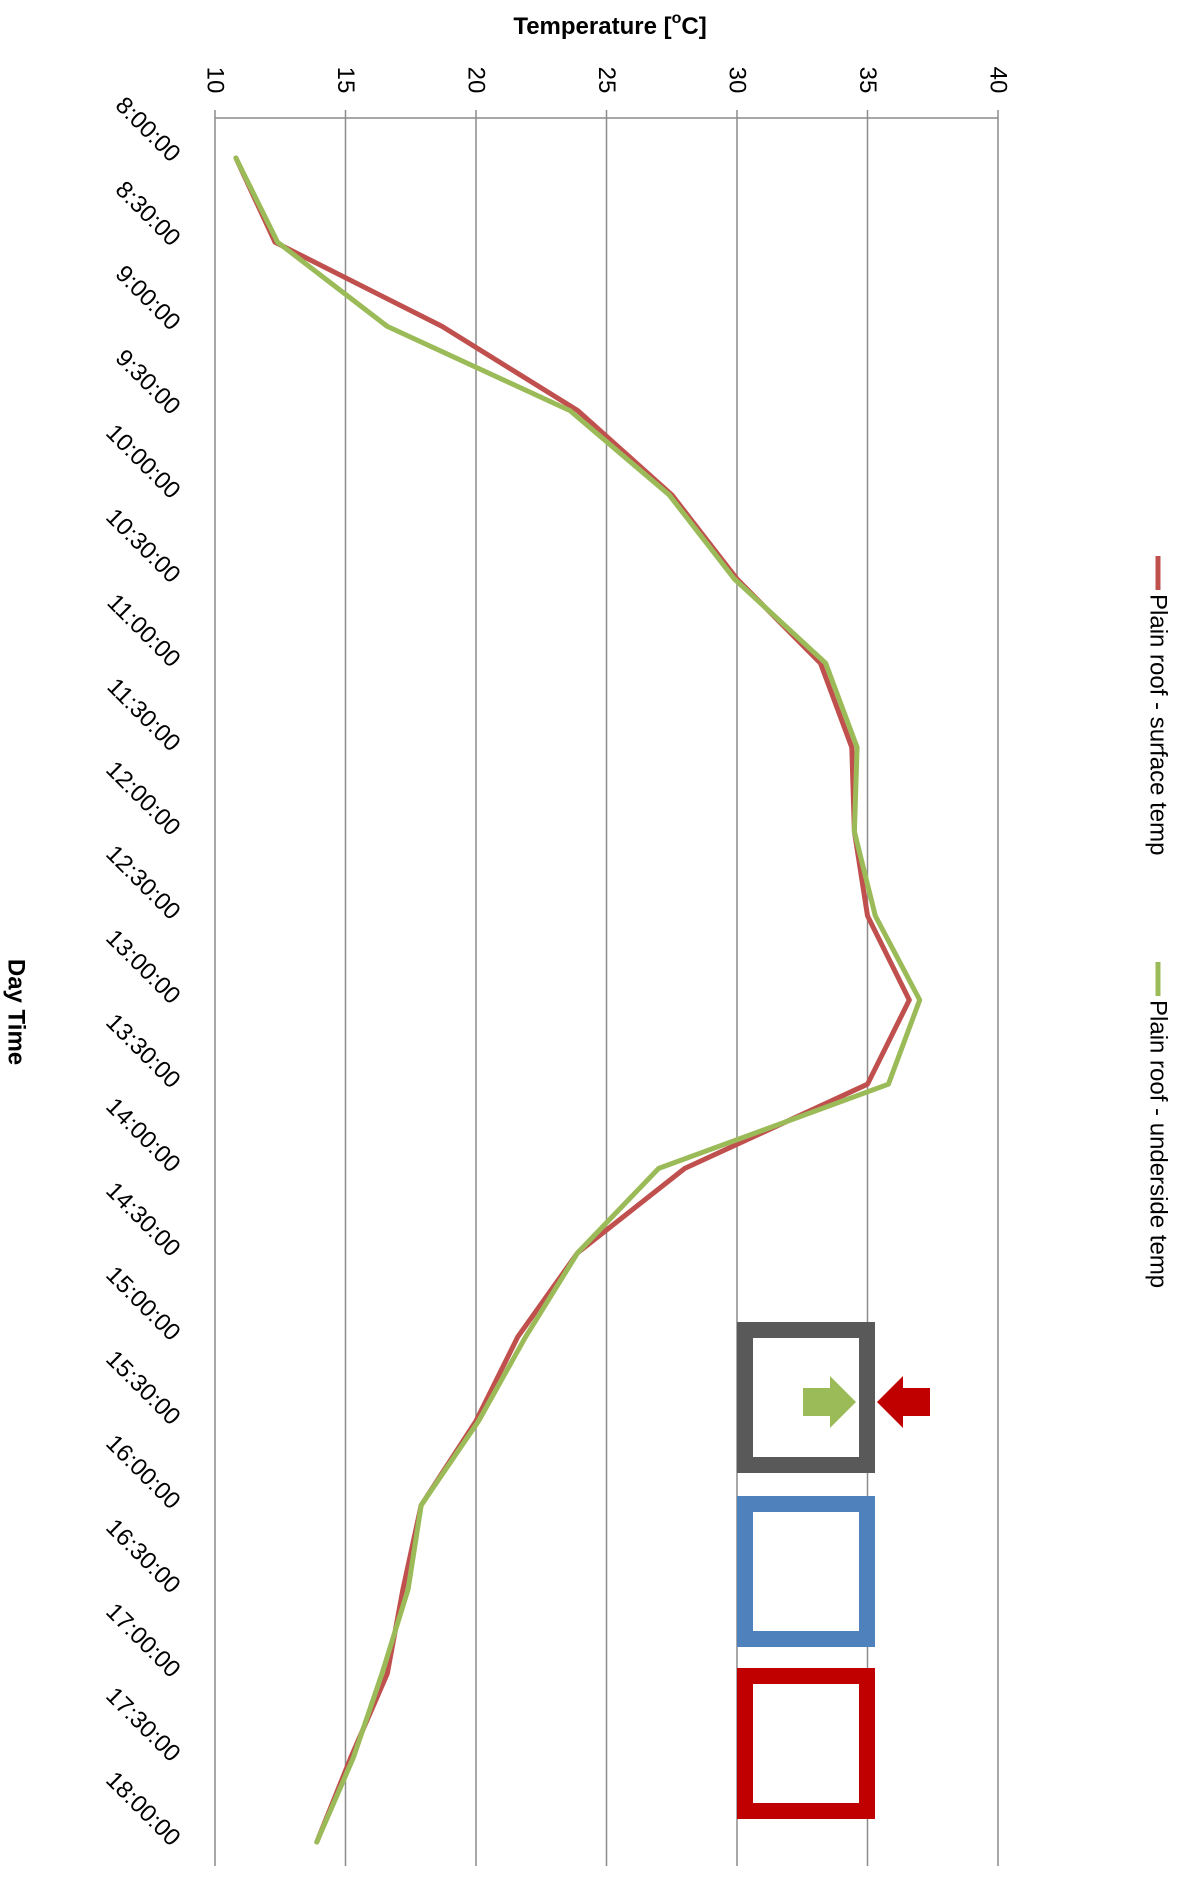  Describe the element at coordinates (1158, 1144) in the screenshot. I see `legend-label: Plain roof - underside temp` at that location.